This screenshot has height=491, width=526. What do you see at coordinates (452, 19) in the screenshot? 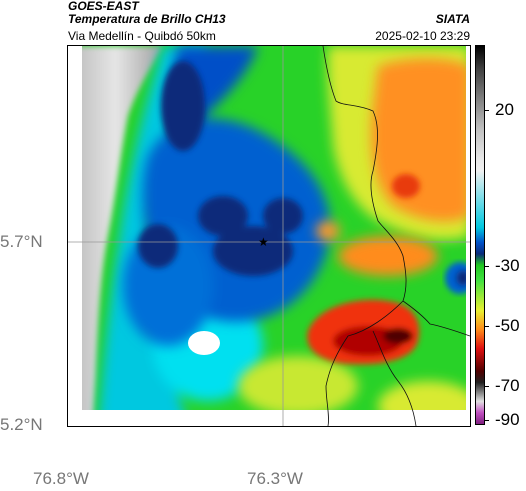
I see `organization-label: SIATA` at bounding box center [452, 19].